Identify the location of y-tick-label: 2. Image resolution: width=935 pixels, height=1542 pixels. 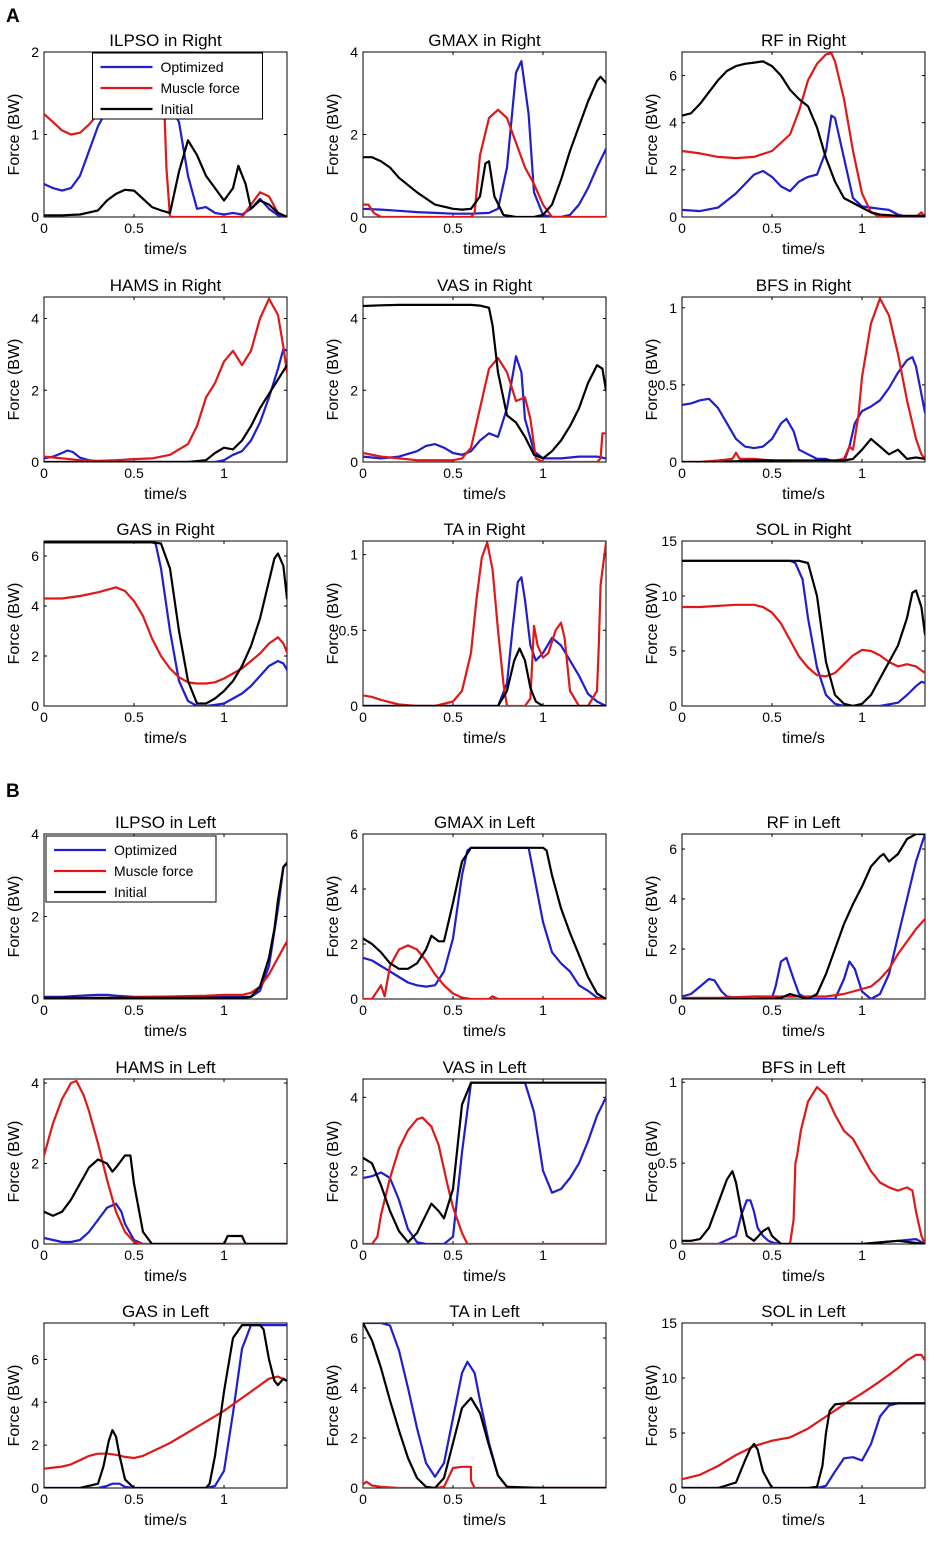
(673, 949).